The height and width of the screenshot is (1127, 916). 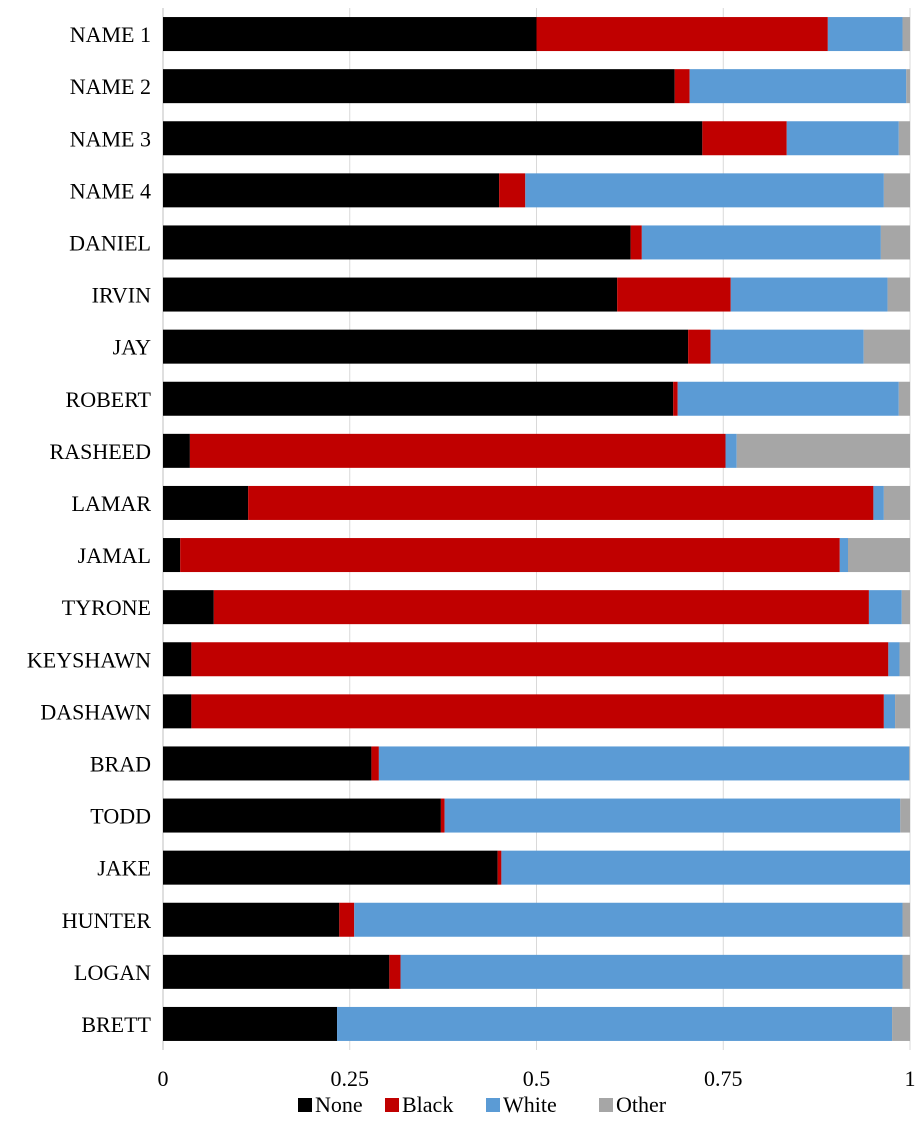 I want to click on legend-swatch-other, so click(x=606, y=1105).